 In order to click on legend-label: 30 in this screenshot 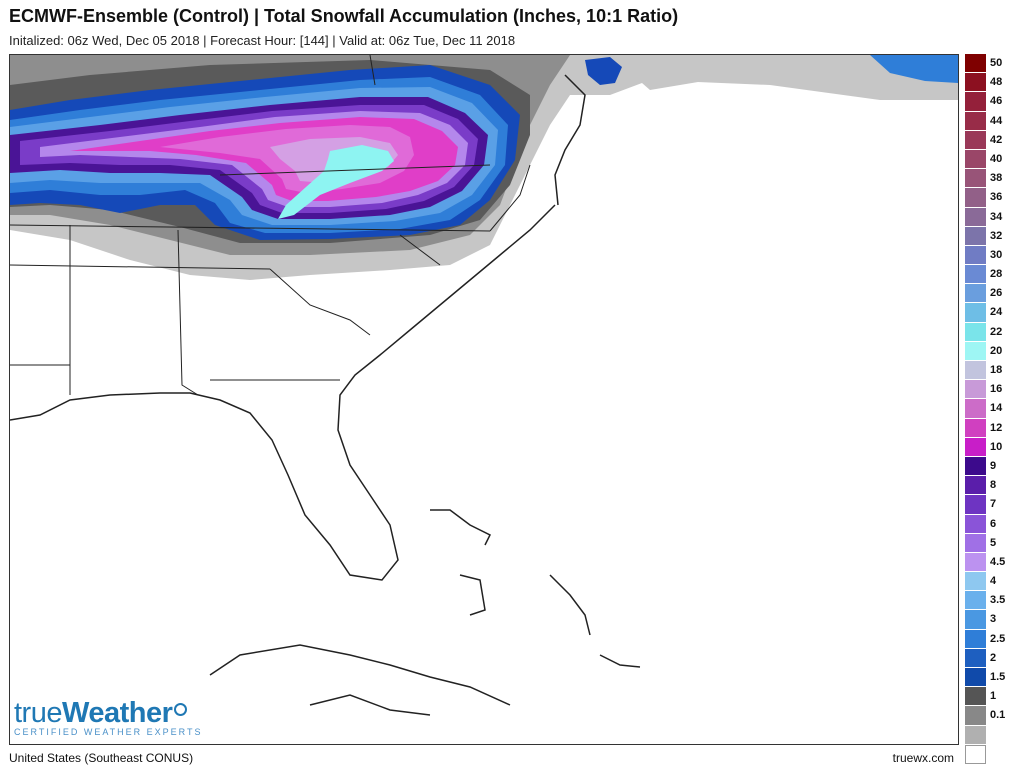, I will do `click(996, 254)`.